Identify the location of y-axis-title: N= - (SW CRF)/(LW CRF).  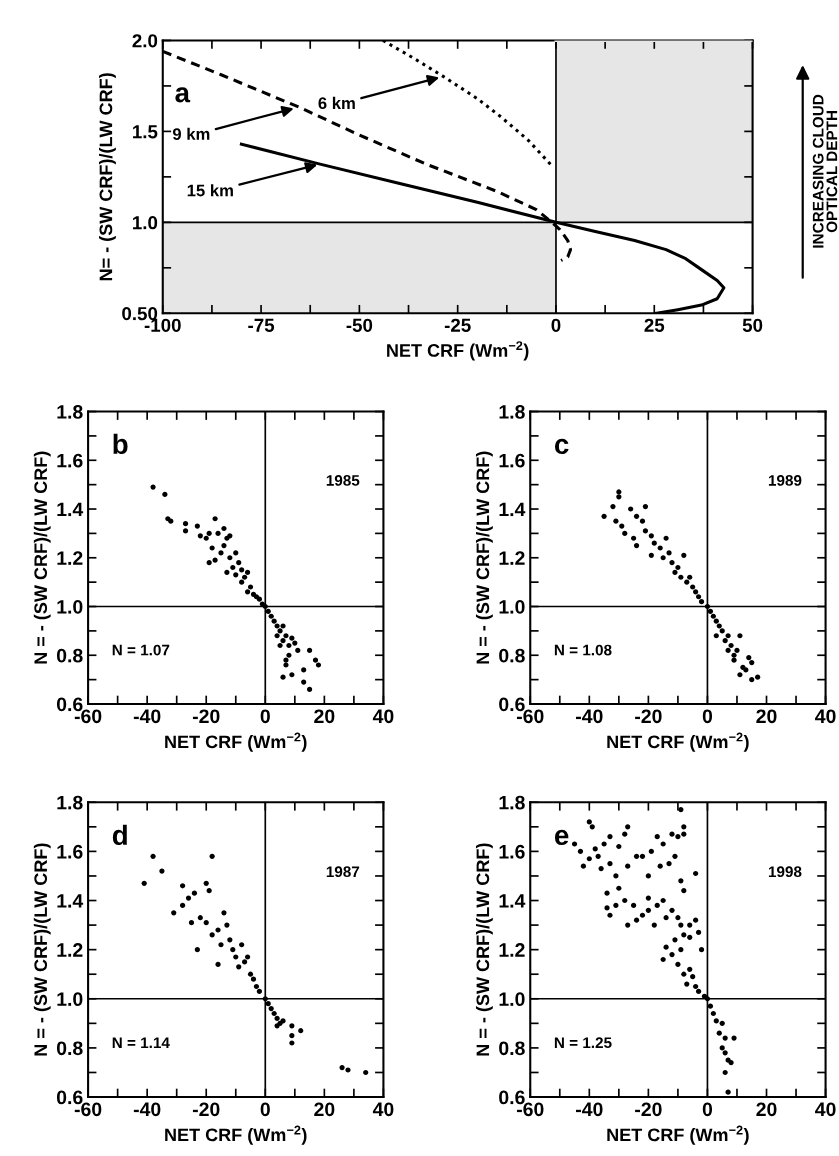
(107, 177).